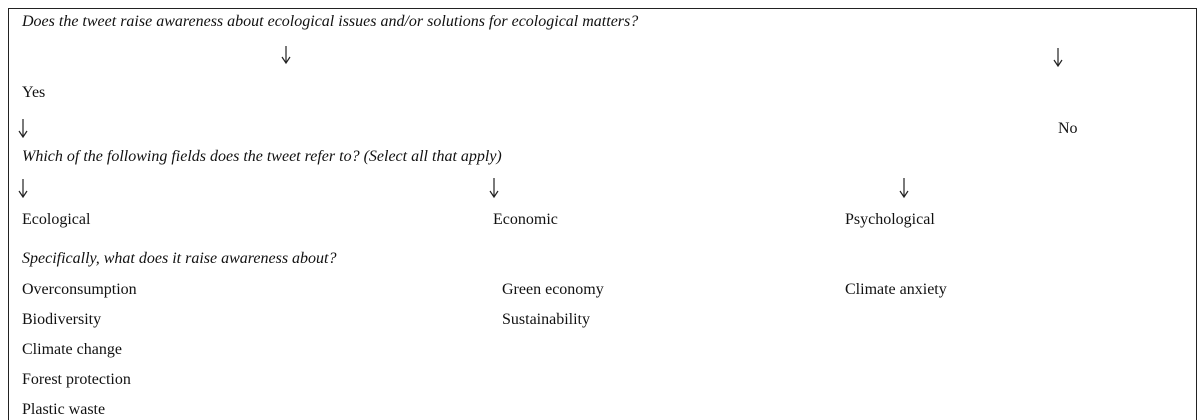 Image resolution: width=1203 pixels, height=420 pixels. What do you see at coordinates (1068, 128) in the screenshot?
I see `no: No` at bounding box center [1068, 128].